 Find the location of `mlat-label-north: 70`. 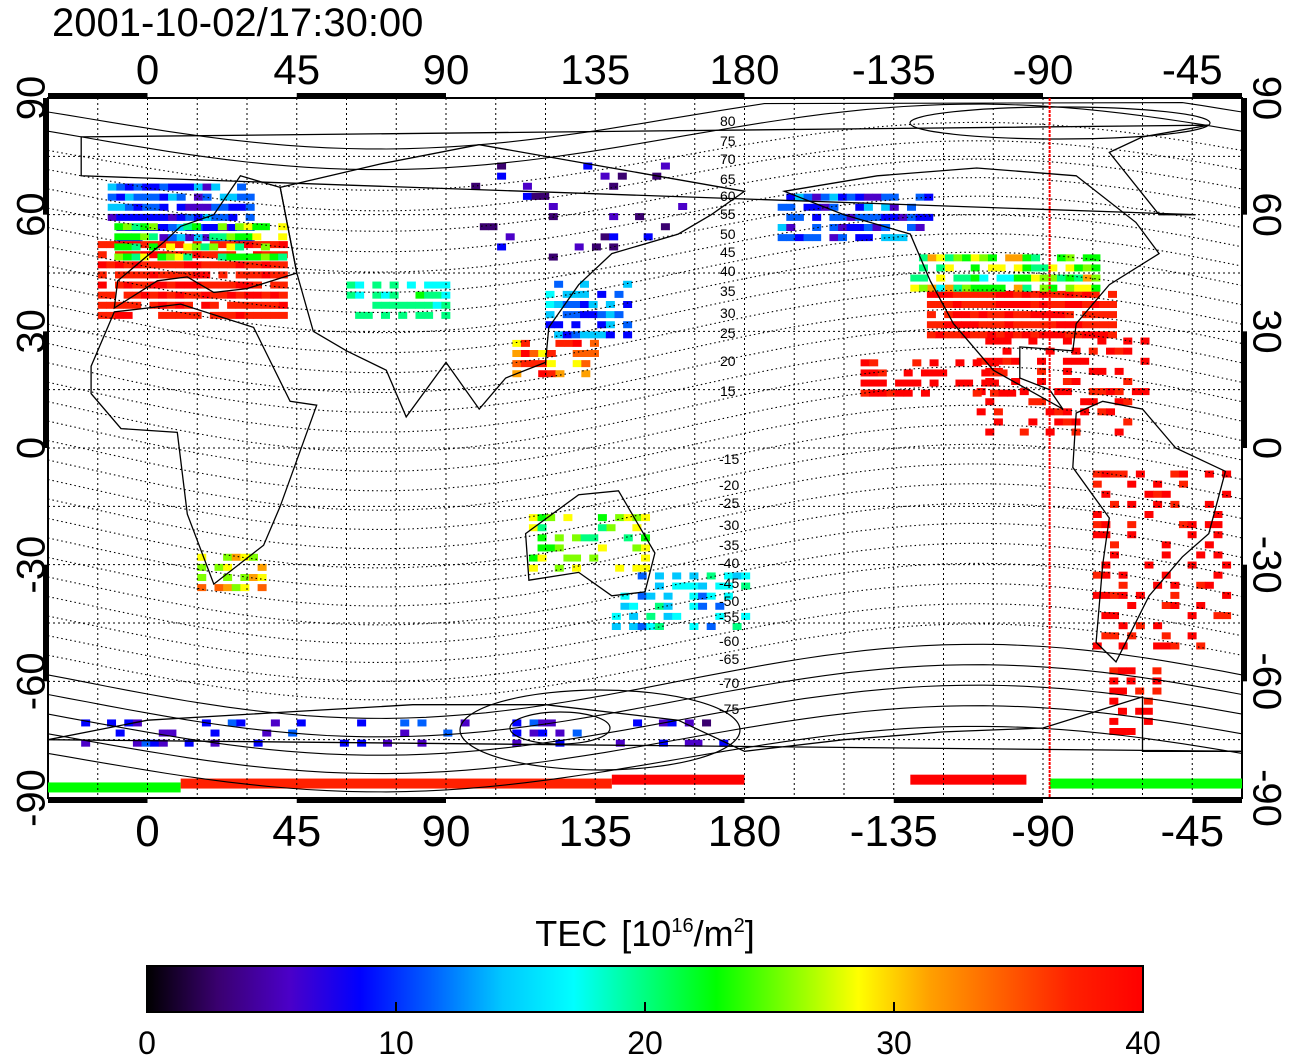

mlat-label-north: 70 is located at coordinates (728, 159).